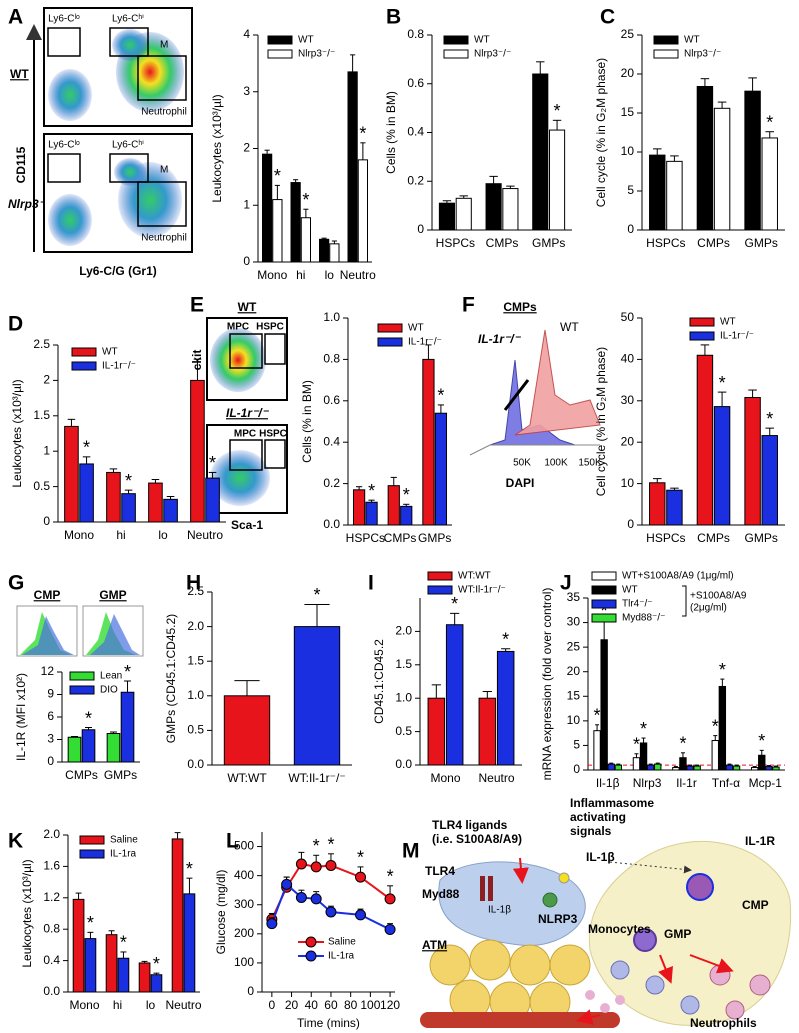  I want to click on panel-letter: F, so click(468, 305).